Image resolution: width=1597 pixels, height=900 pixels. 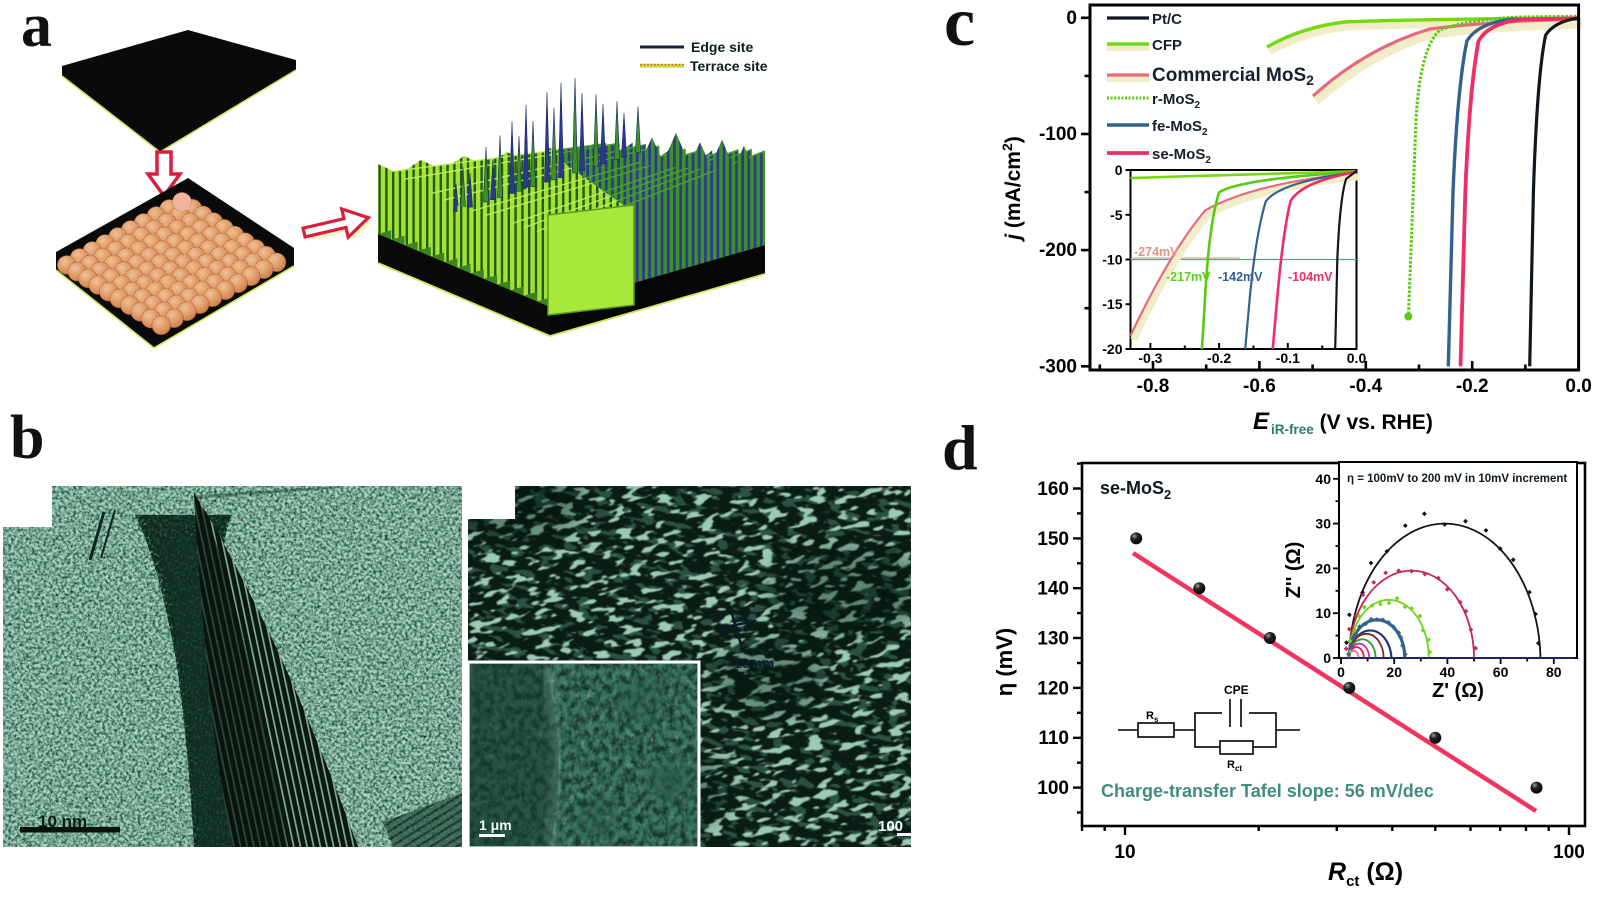 I want to click on svg-text: CPE, so click(x=1236, y=690).